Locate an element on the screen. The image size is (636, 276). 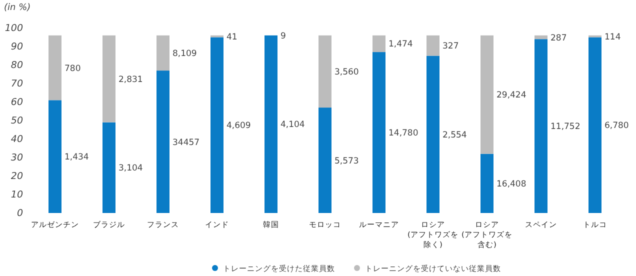
annotation: 9 is located at coordinates (283, 36).